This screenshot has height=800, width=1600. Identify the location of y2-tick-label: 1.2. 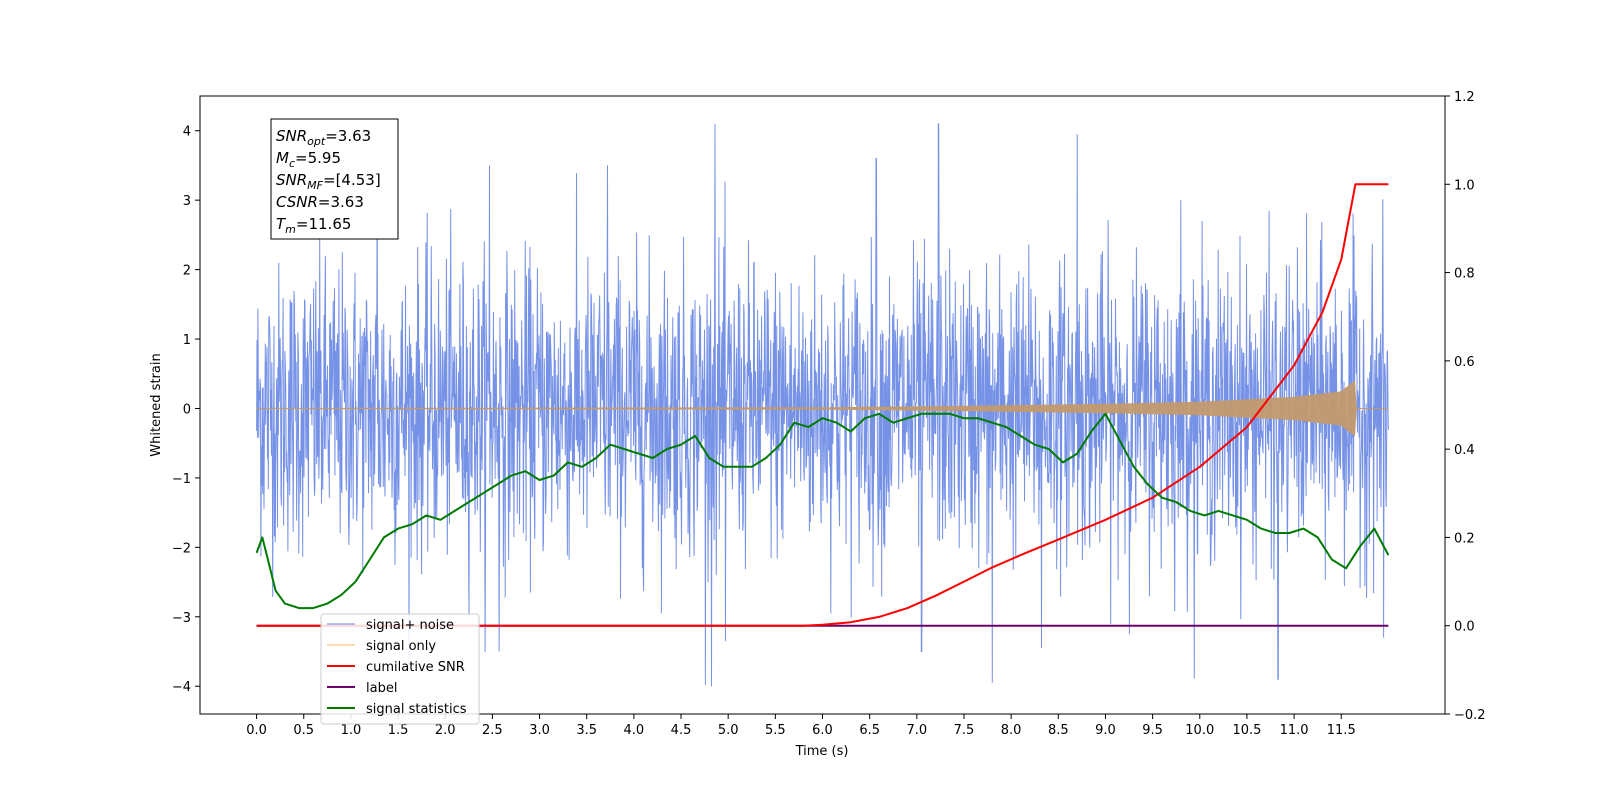
(1464, 97).